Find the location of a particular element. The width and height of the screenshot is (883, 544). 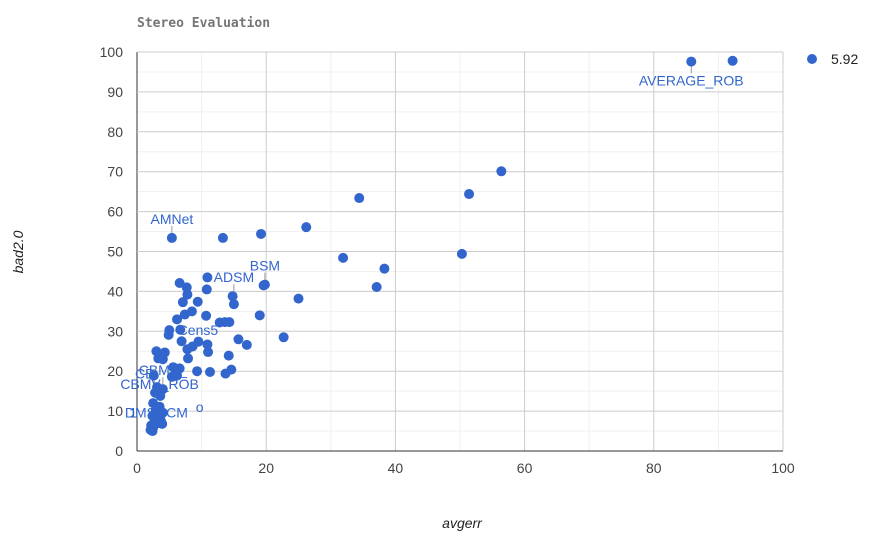

y-tick-label: 10 is located at coordinates (115, 411).